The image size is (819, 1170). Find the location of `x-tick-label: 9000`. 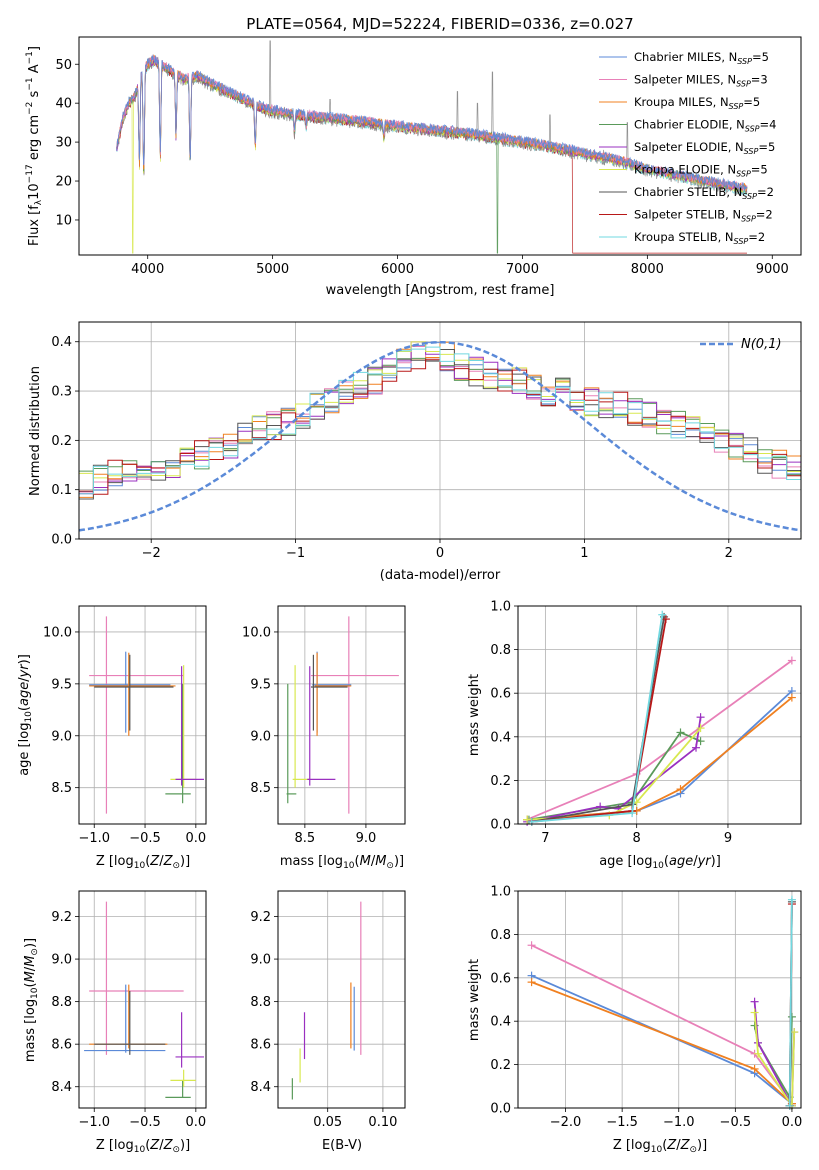

x-tick-label: 9000 is located at coordinates (772, 269).